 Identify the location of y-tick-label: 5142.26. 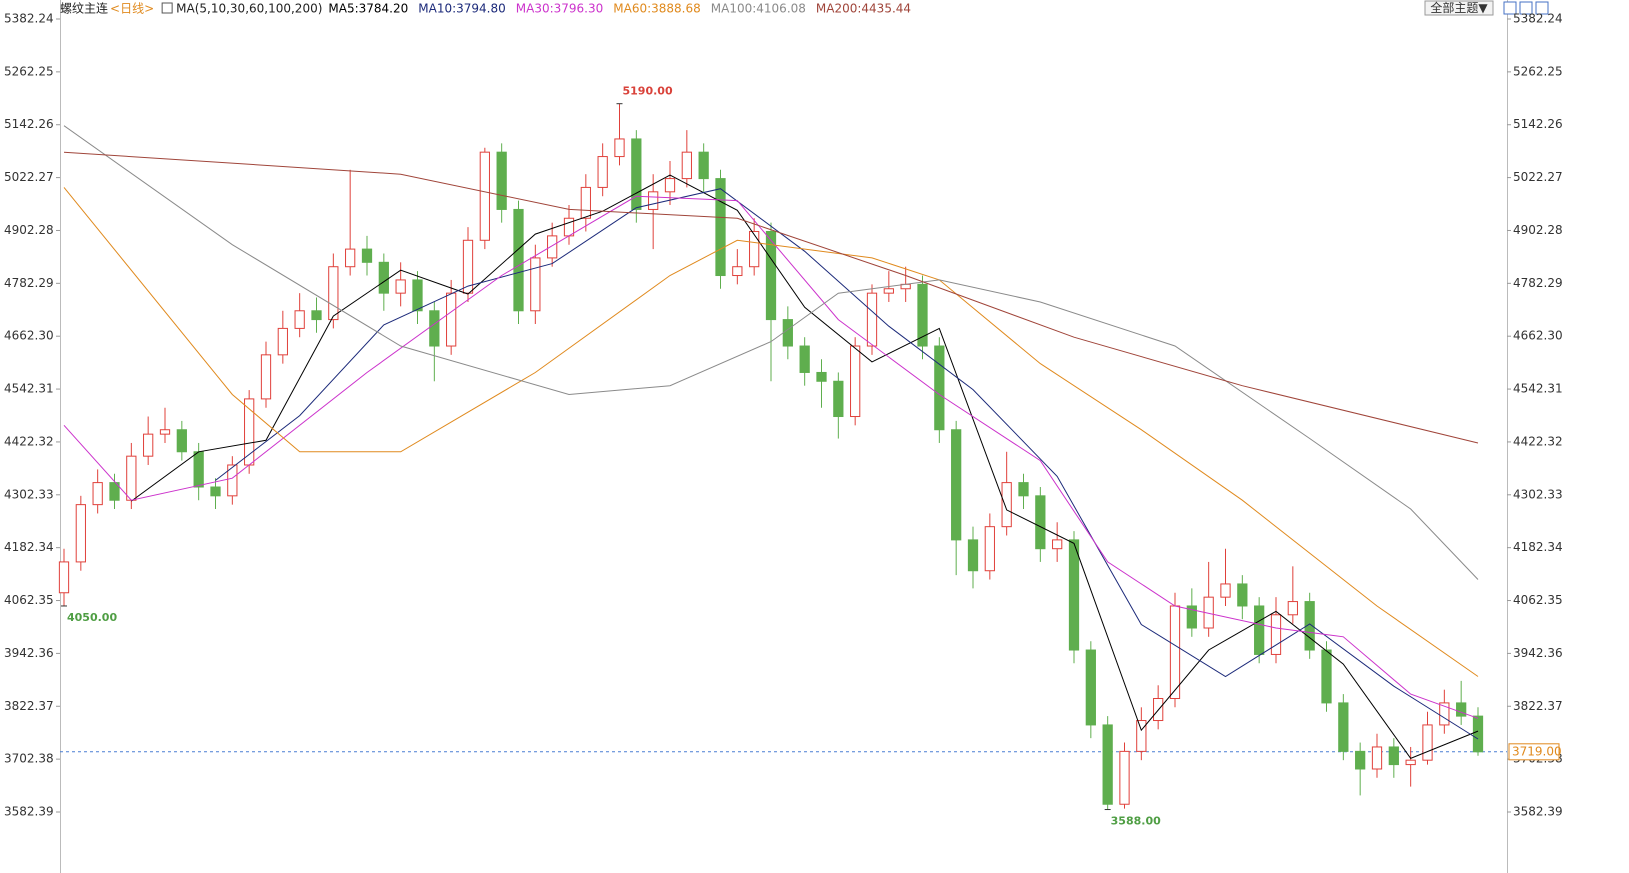
(29, 124).